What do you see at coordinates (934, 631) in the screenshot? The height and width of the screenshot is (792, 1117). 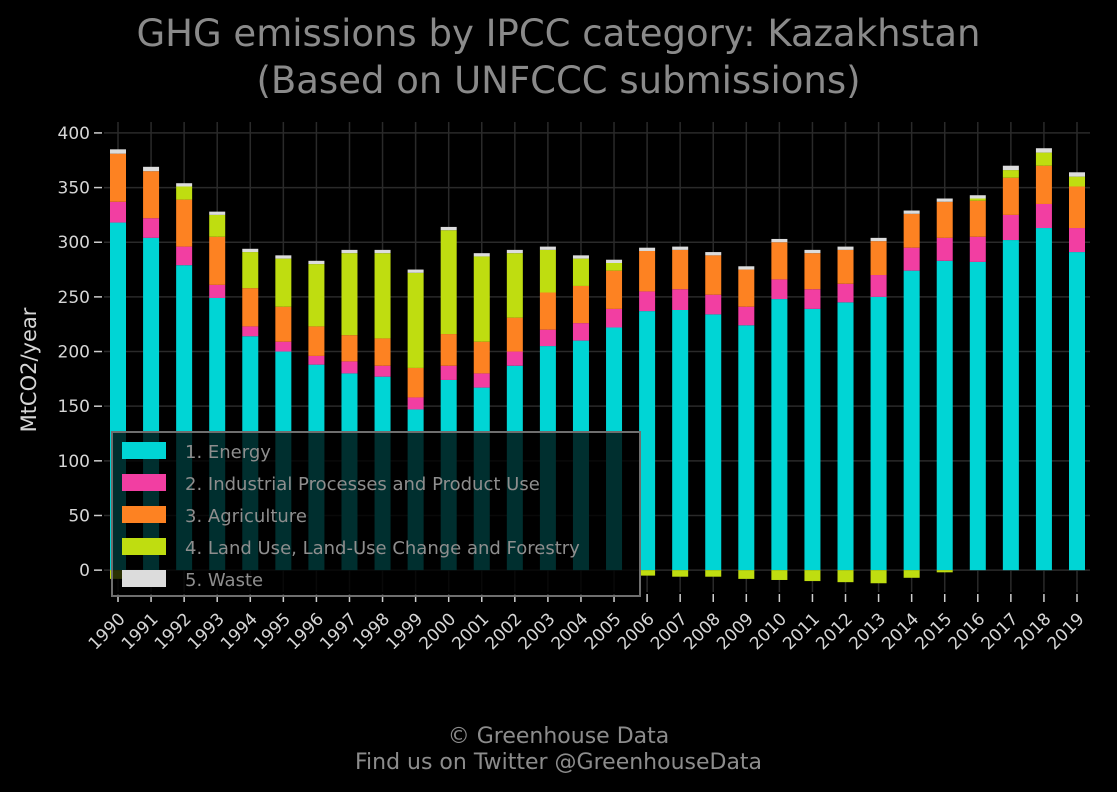 I see `x-tick-label: 2015` at bounding box center [934, 631].